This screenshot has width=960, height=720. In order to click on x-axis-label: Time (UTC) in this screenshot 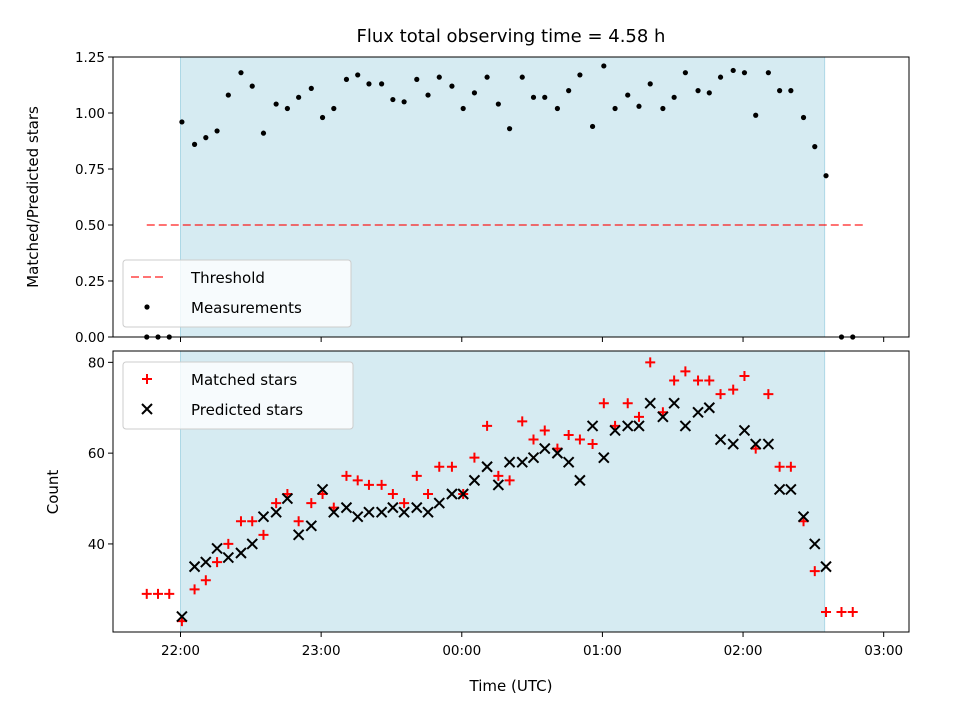, I will do `click(511, 686)`.